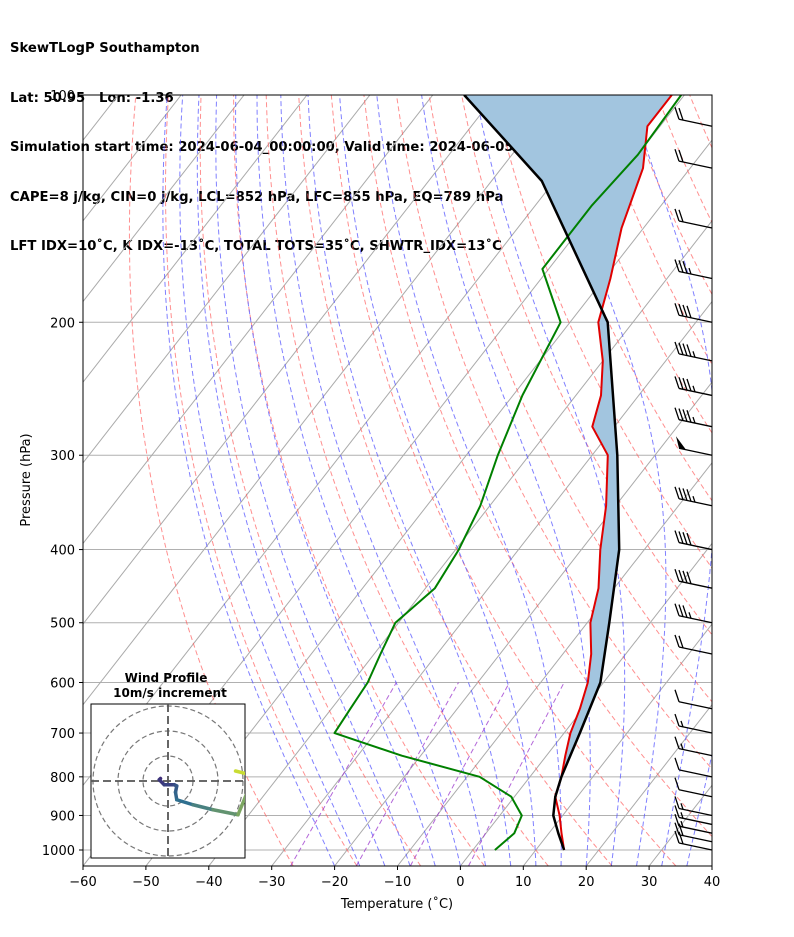 The image size is (794, 937). What do you see at coordinates (334, 882) in the screenshot?
I see `x-tick-label: −20` at bounding box center [334, 882].